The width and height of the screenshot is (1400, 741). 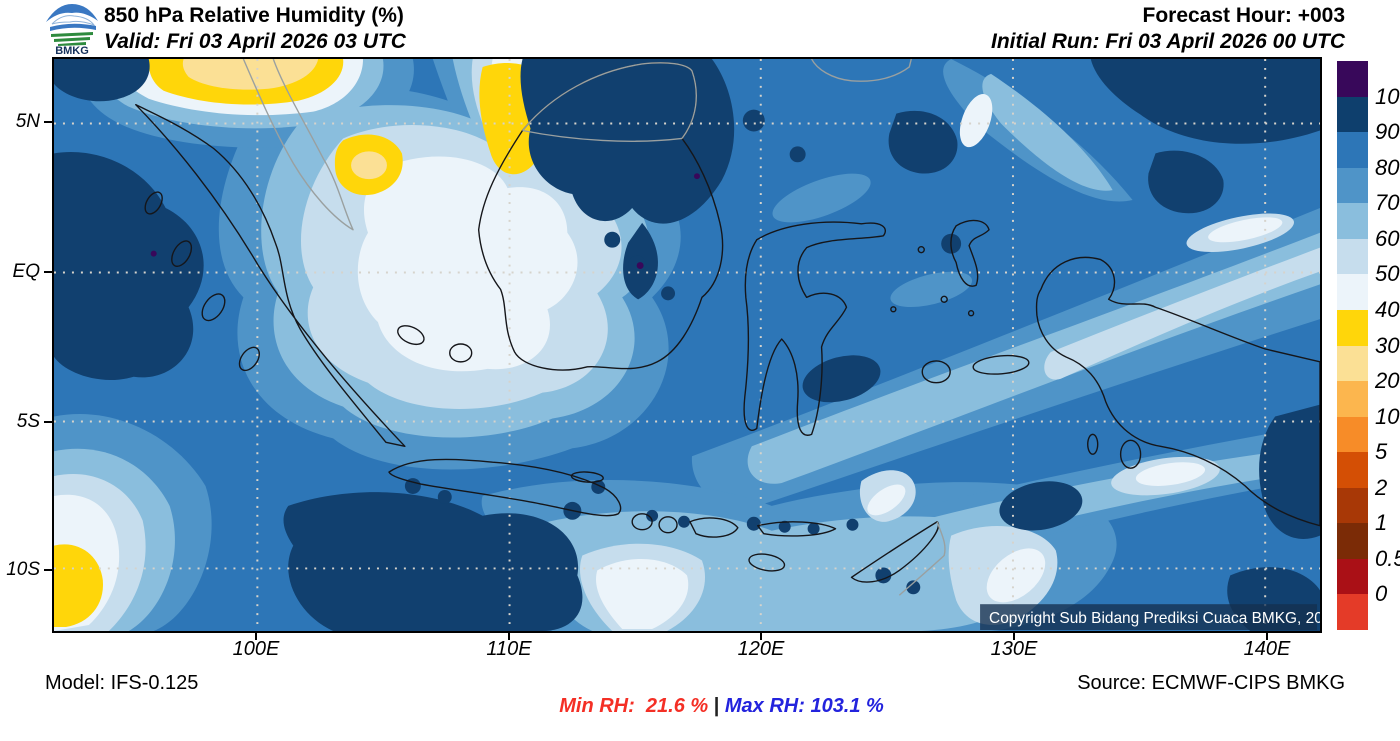 What do you see at coordinates (1381, 452) in the screenshot?
I see `legend-value-label: 5` at bounding box center [1381, 452].